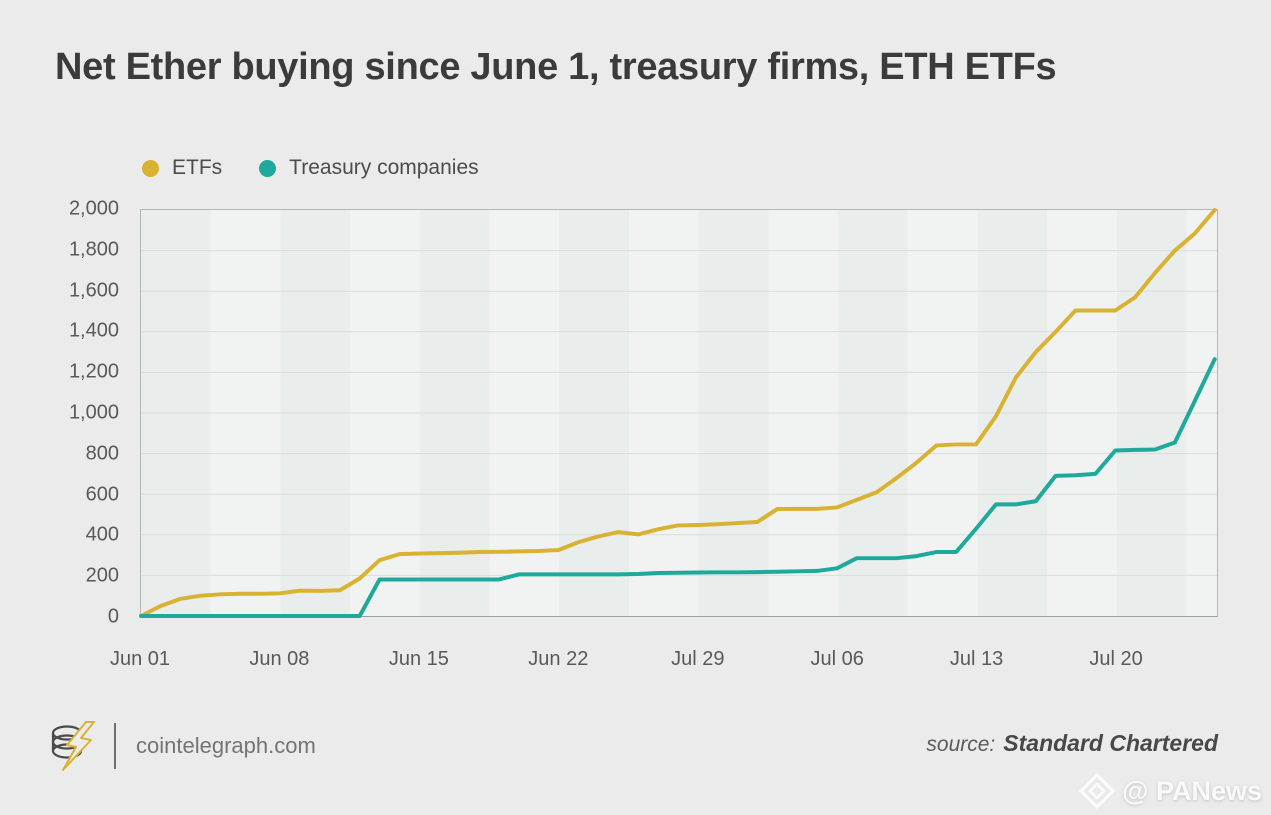  I want to click on panews-diamond-icon, so click(1097, 791).